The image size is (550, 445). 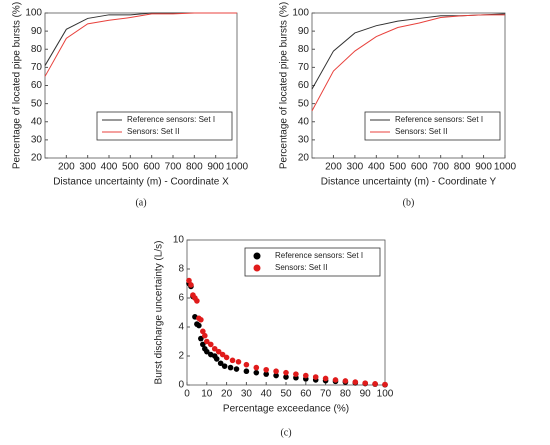 I want to click on legend-label: Sensors: Set II, so click(x=421, y=131).